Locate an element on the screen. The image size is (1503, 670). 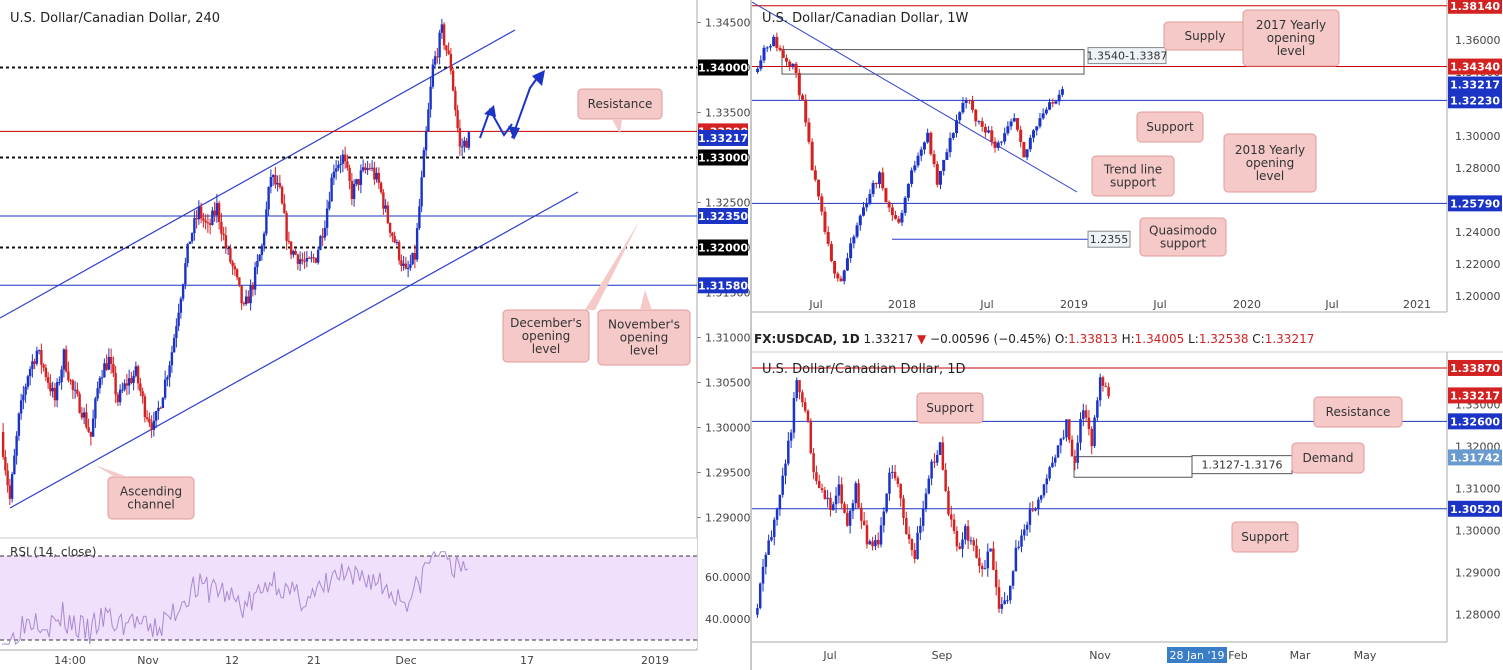
supply-zone is located at coordinates (933, 62).